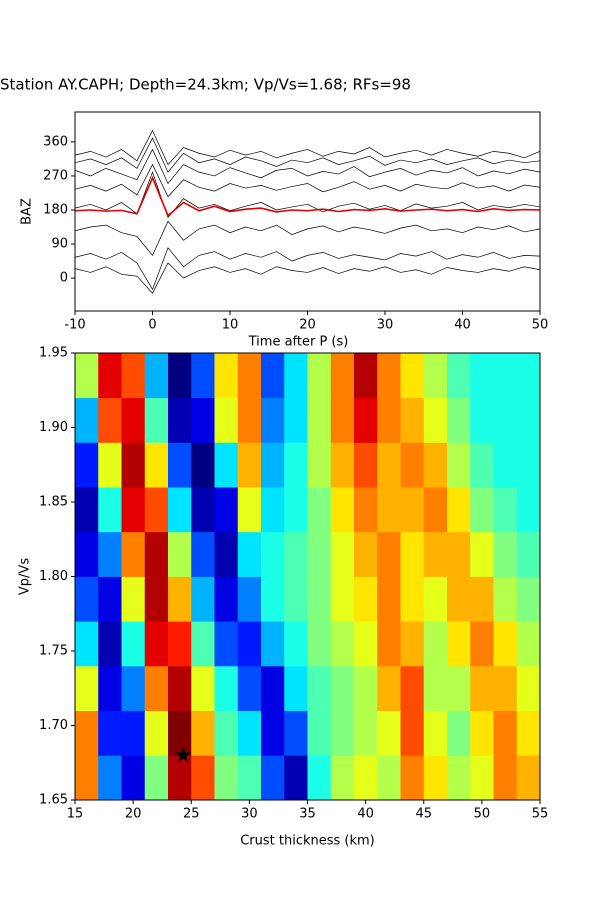 This screenshot has width=600, height=900. What do you see at coordinates (298, 342) in the screenshot?
I see `x-axis-label: Time after P (s)` at bounding box center [298, 342].